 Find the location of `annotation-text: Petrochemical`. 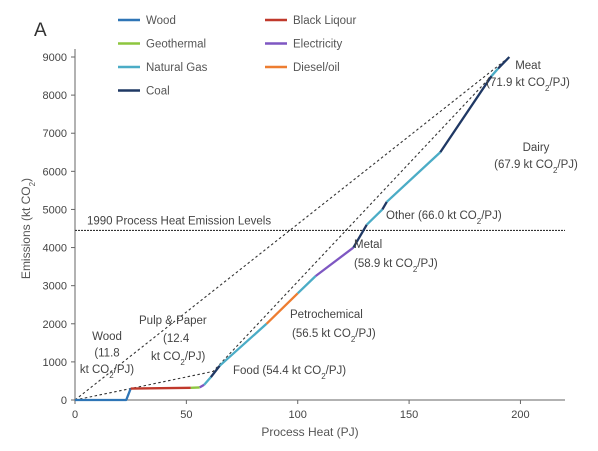

annotation-text: Petrochemical is located at coordinates (326, 315).